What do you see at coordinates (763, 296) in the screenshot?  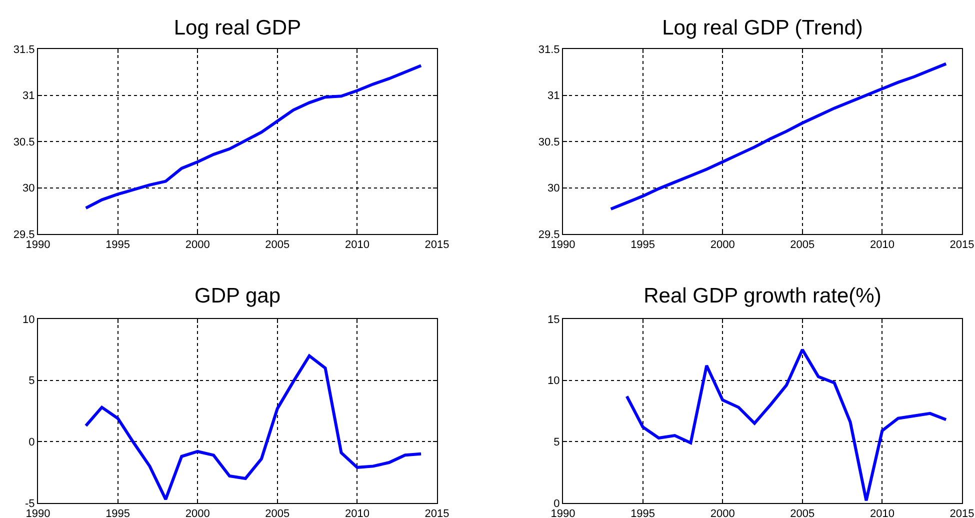 I see `chart-title: Real GDP growth rate(%)` at bounding box center [763, 296].